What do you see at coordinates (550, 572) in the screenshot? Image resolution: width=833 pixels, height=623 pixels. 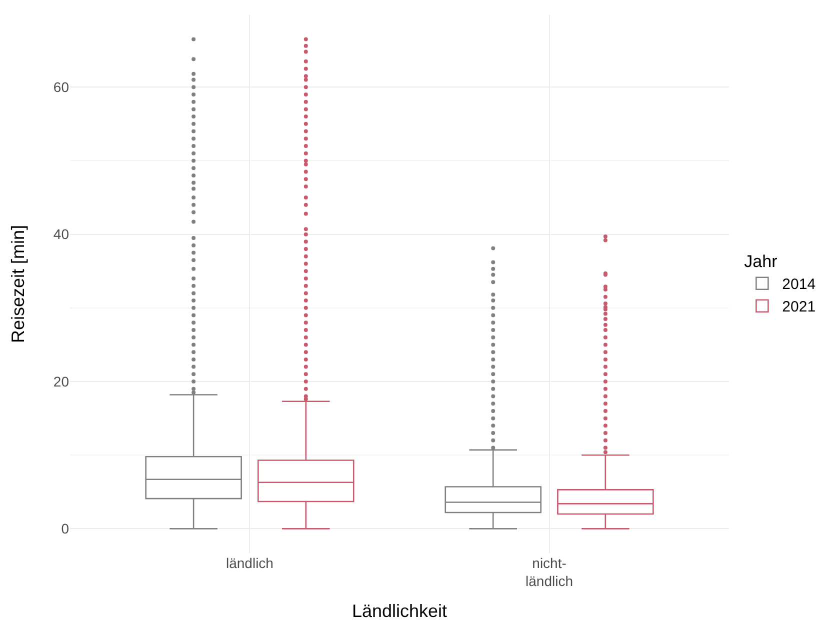 I see `x-tick-label: nicht- ländlich` at bounding box center [550, 572].